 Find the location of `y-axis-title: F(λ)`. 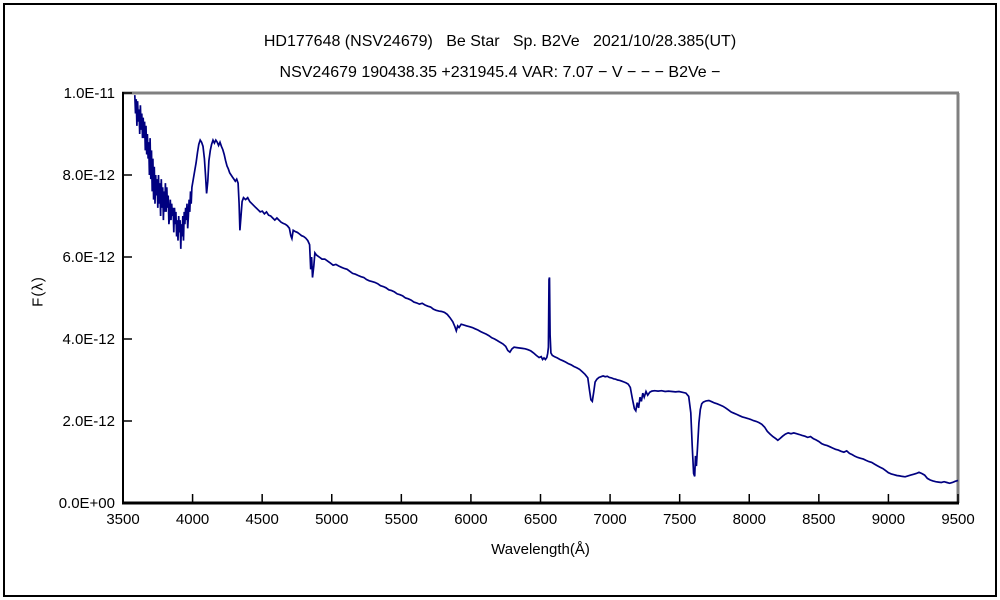

y-axis-title: F(λ) is located at coordinates (38, 291).